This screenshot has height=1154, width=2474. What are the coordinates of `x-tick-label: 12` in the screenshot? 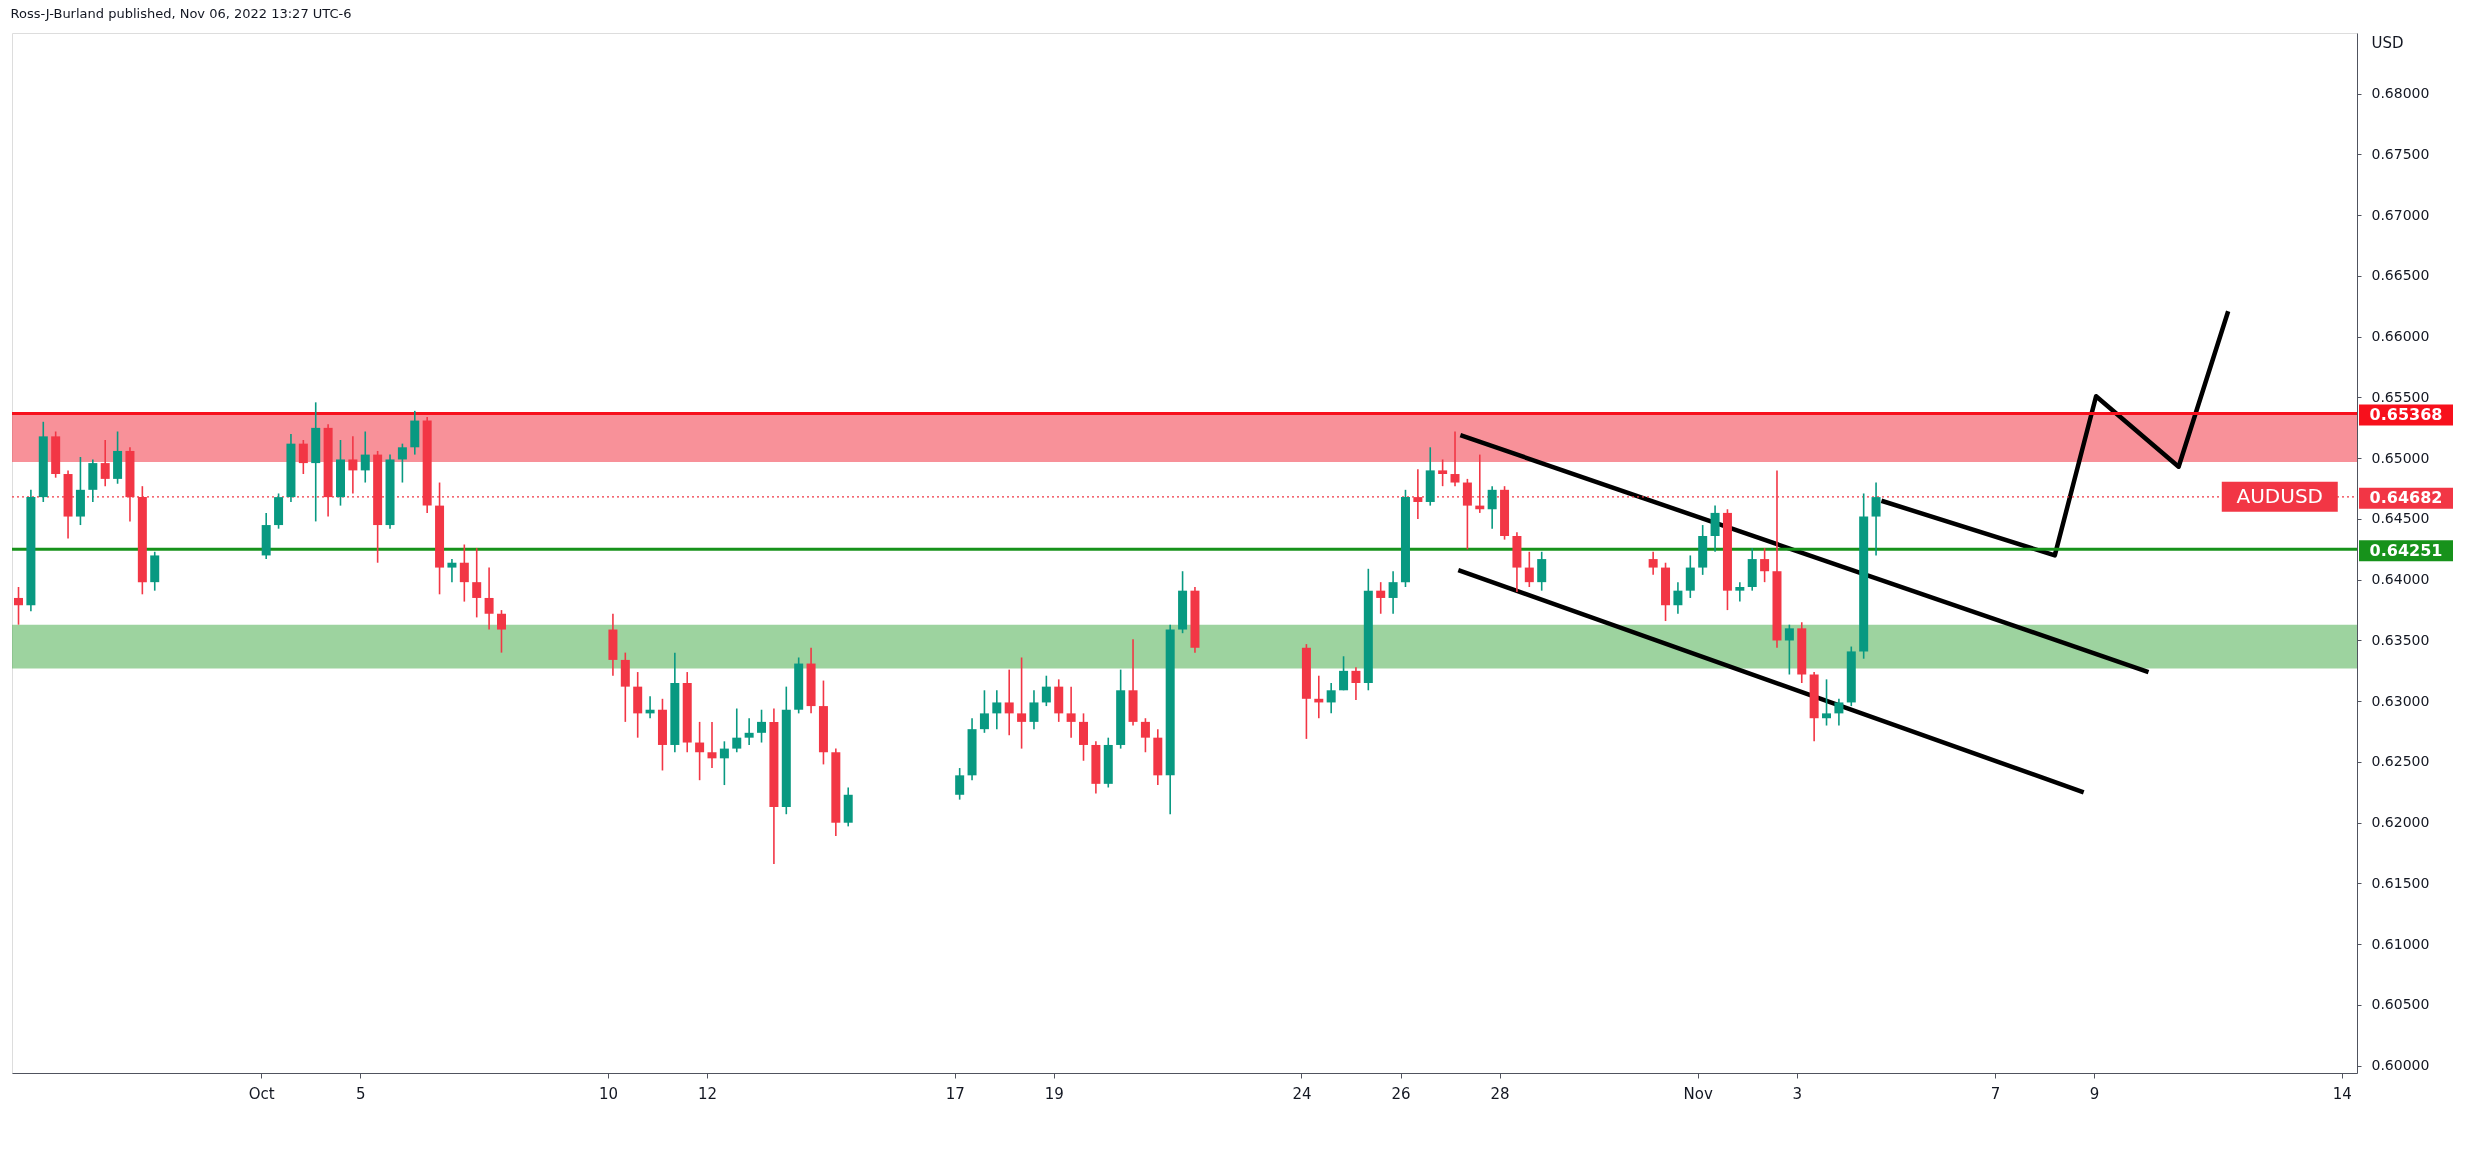 It's located at (708, 1093).